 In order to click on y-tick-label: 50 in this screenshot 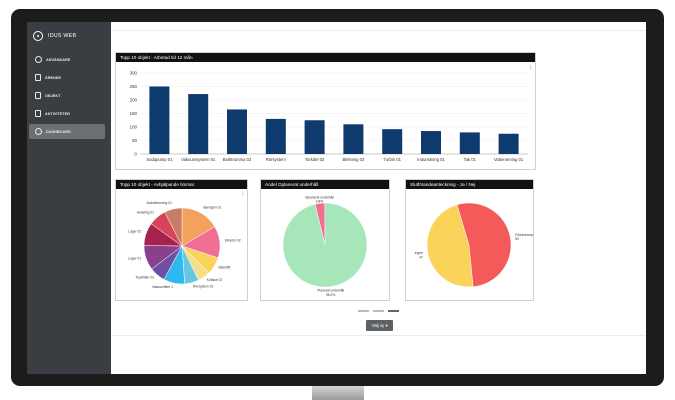, I will do `click(134, 140)`.